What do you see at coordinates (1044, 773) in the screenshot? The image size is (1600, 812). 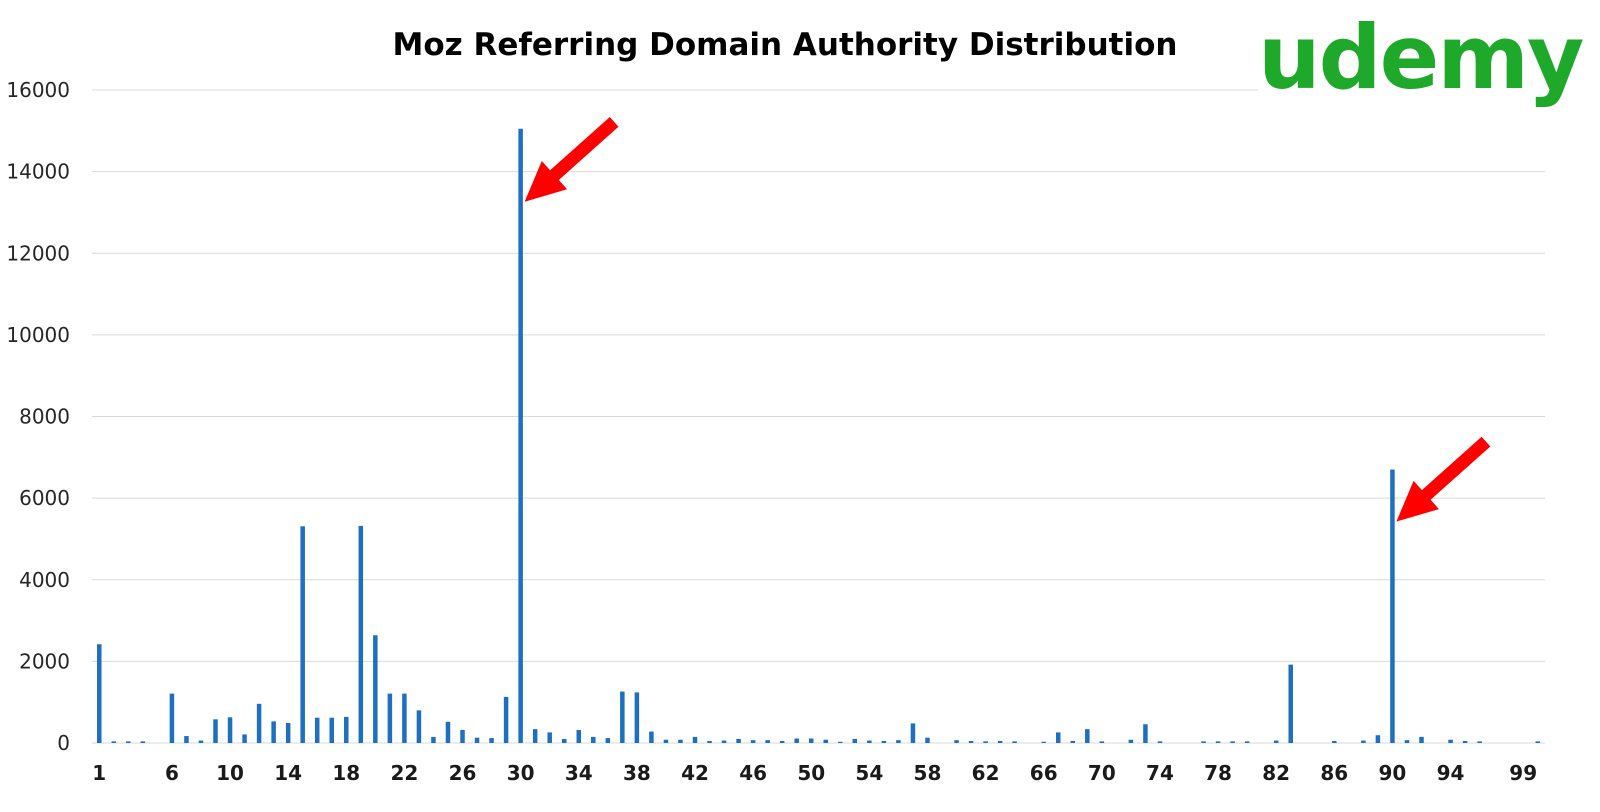 I see `x-tick-label-66: 66` at bounding box center [1044, 773].